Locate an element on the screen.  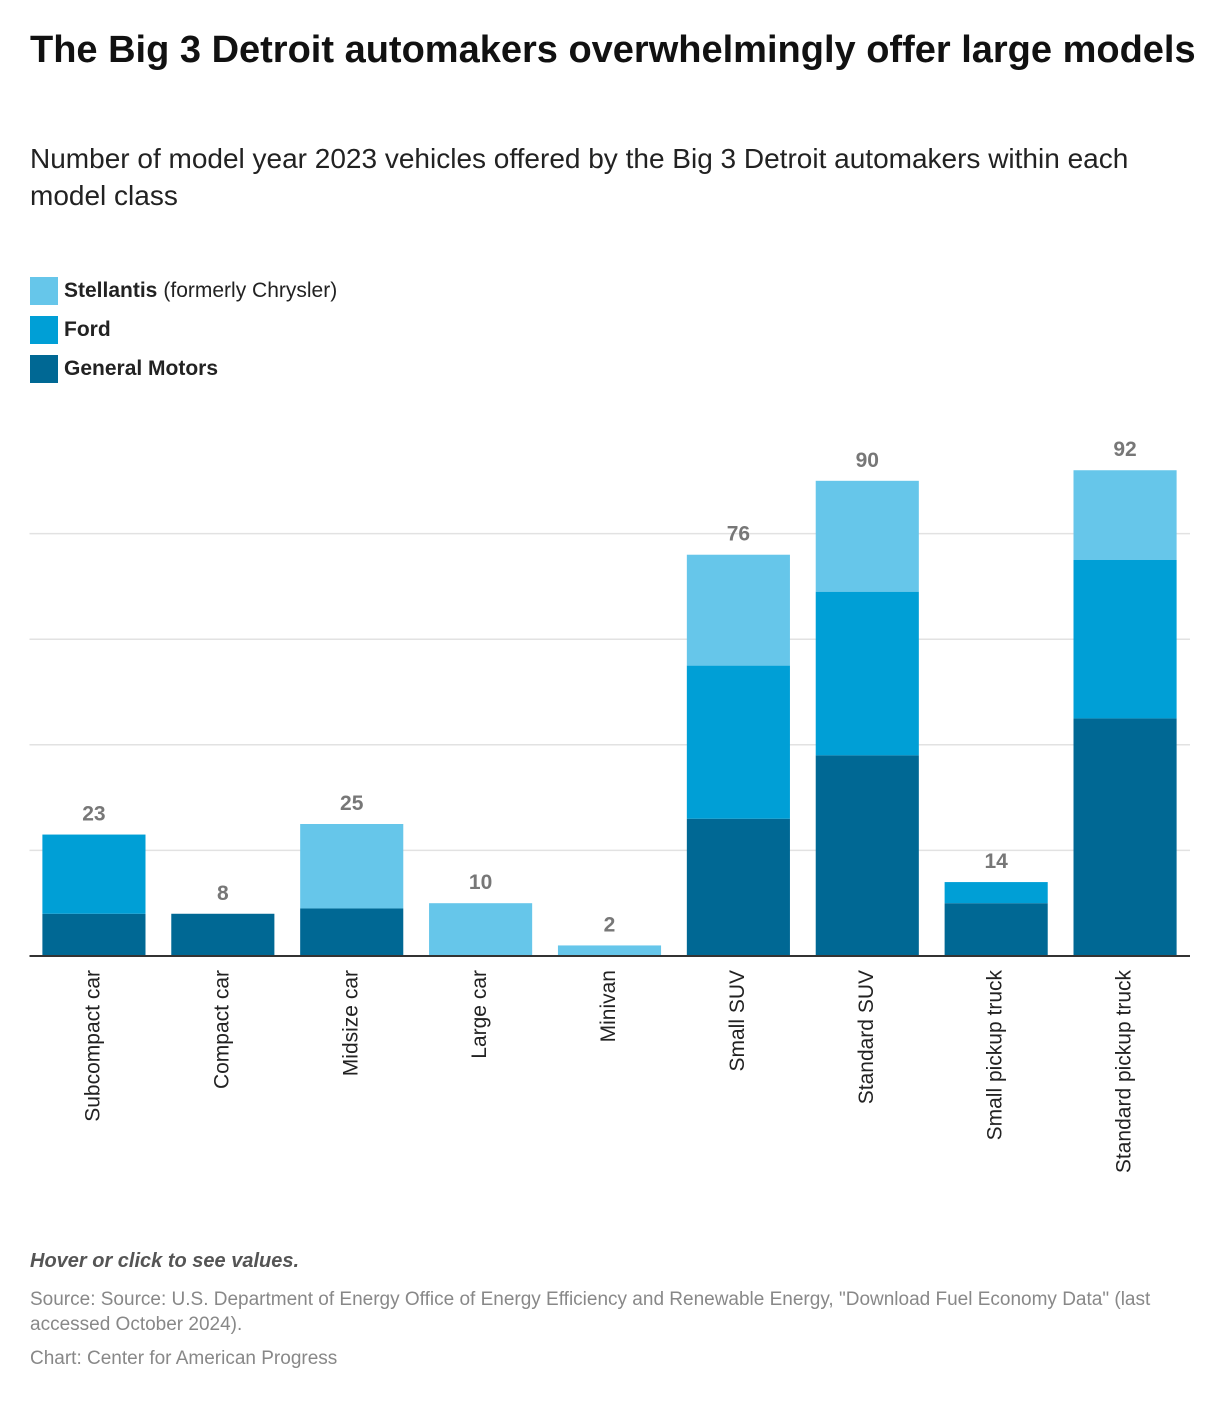
legend-label: General Motors is located at coordinates (141, 368).